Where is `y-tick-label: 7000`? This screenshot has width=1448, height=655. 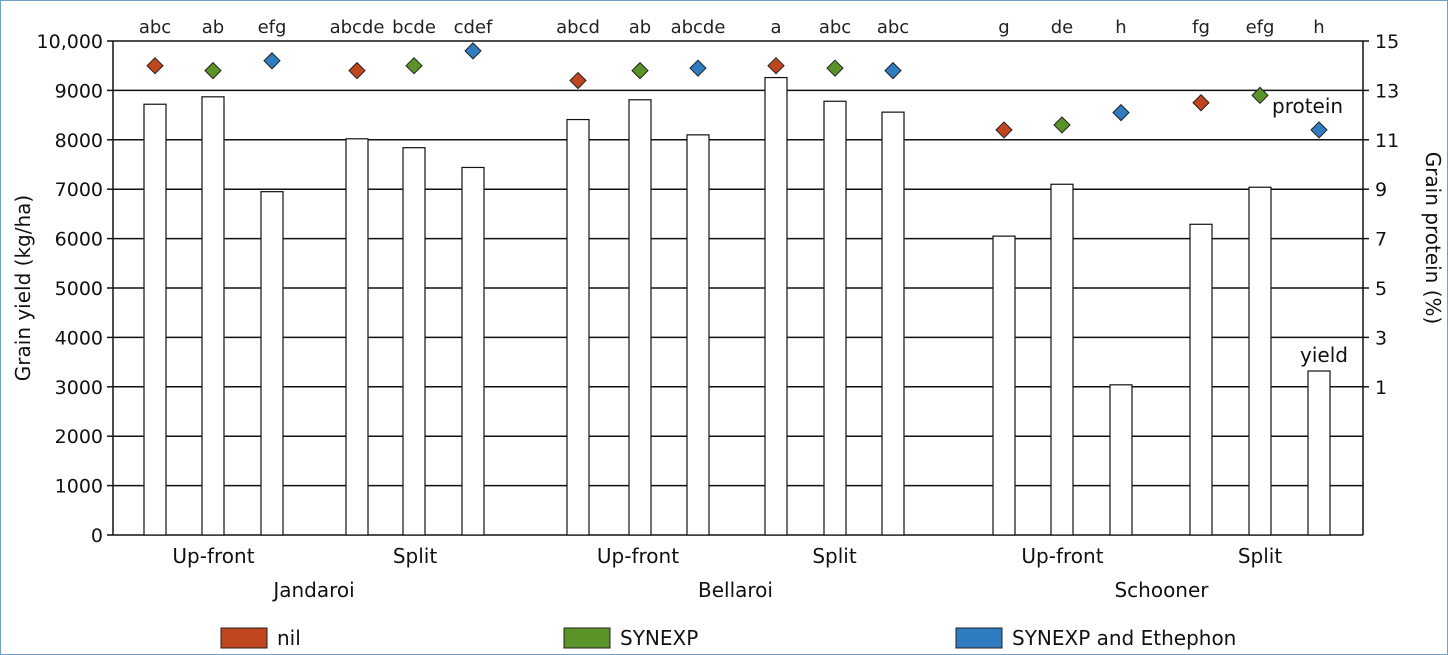 y-tick-label: 7000 is located at coordinates (79, 190).